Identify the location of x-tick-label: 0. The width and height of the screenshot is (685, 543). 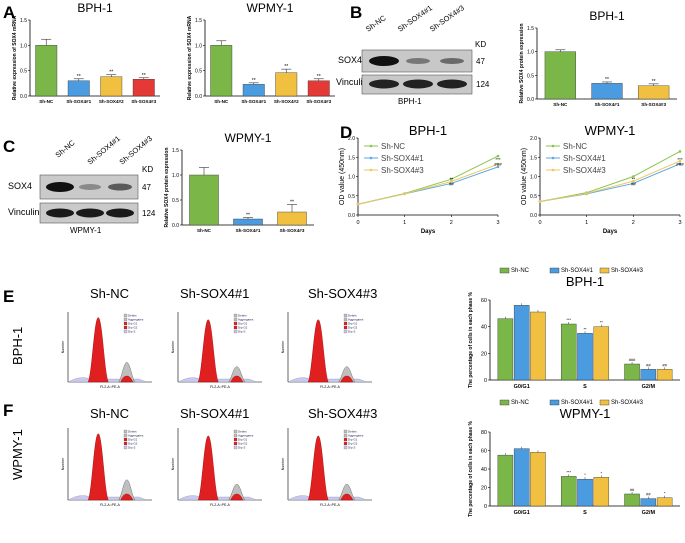
(357, 223).